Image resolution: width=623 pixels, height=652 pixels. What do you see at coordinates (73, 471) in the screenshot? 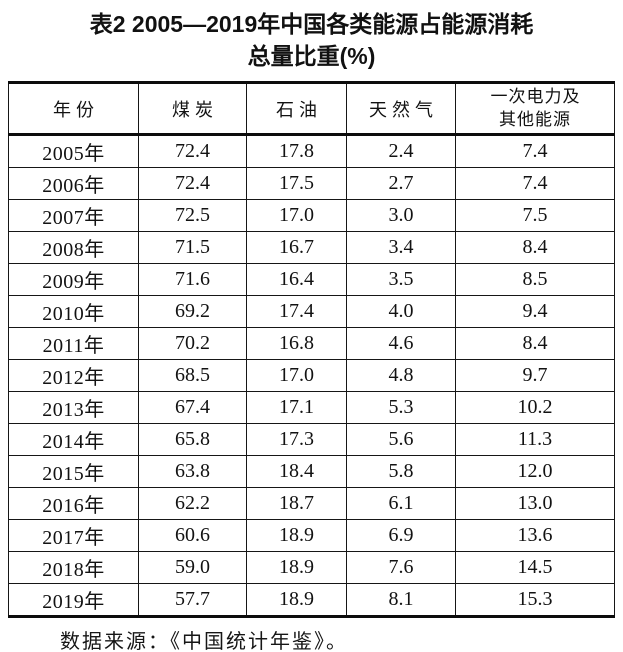
I see `year-cell: 2015年` at bounding box center [73, 471].